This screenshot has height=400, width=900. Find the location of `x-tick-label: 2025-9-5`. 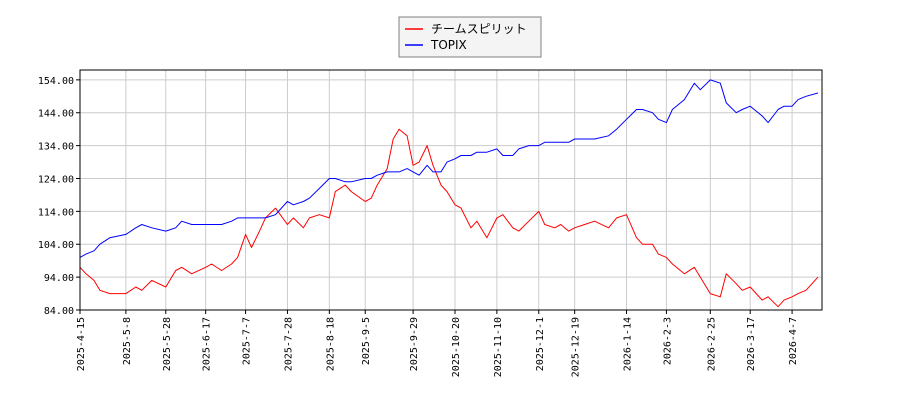

x-tick-label: 2025-9-5 is located at coordinates (366, 341).